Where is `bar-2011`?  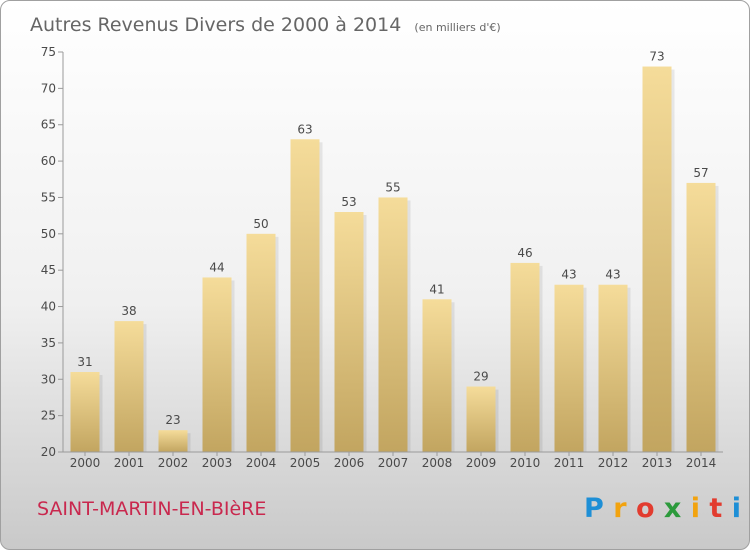 bar-2011 is located at coordinates (569, 368).